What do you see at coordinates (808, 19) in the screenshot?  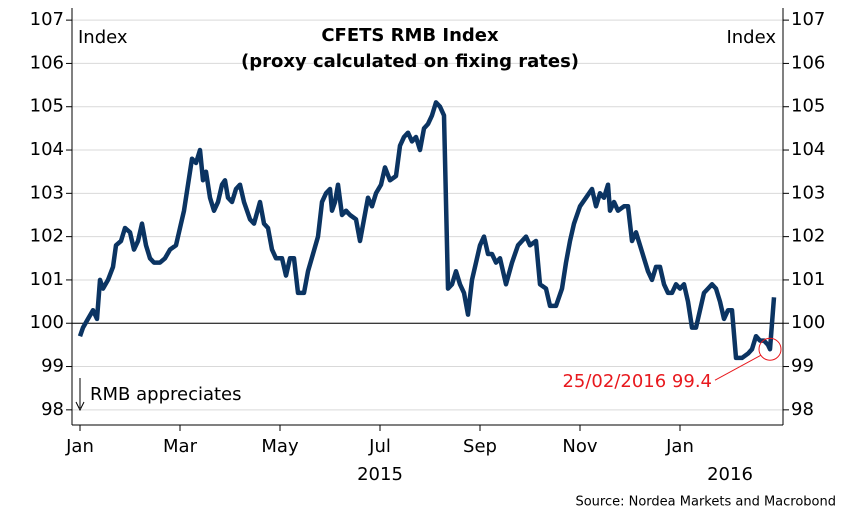 I see `y2-tick-label: 107` at bounding box center [808, 19].